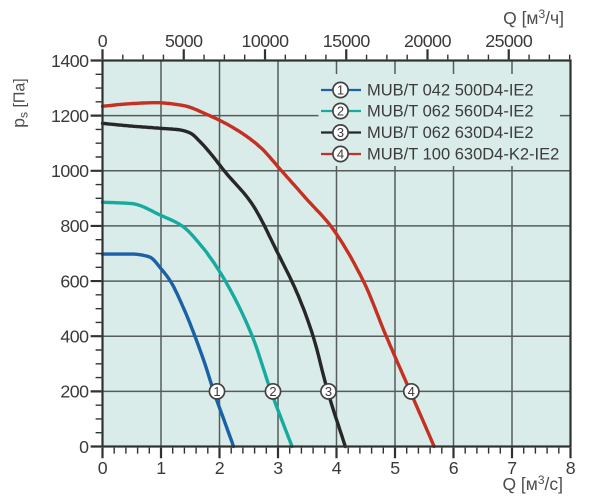 This screenshot has width=600, height=503. What do you see at coordinates (266, 41) in the screenshot?
I see `svg-text: 10000` at bounding box center [266, 41].